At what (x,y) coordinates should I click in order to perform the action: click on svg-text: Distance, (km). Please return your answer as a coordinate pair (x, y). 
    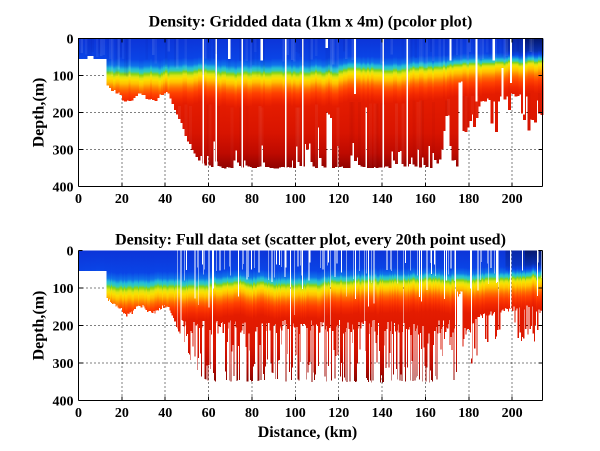
    Looking at the image, I should click on (308, 432).